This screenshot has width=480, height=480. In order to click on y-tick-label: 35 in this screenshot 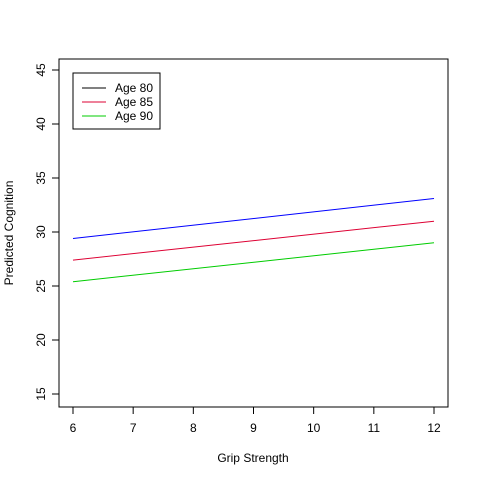, I will do `click(41, 178)`.